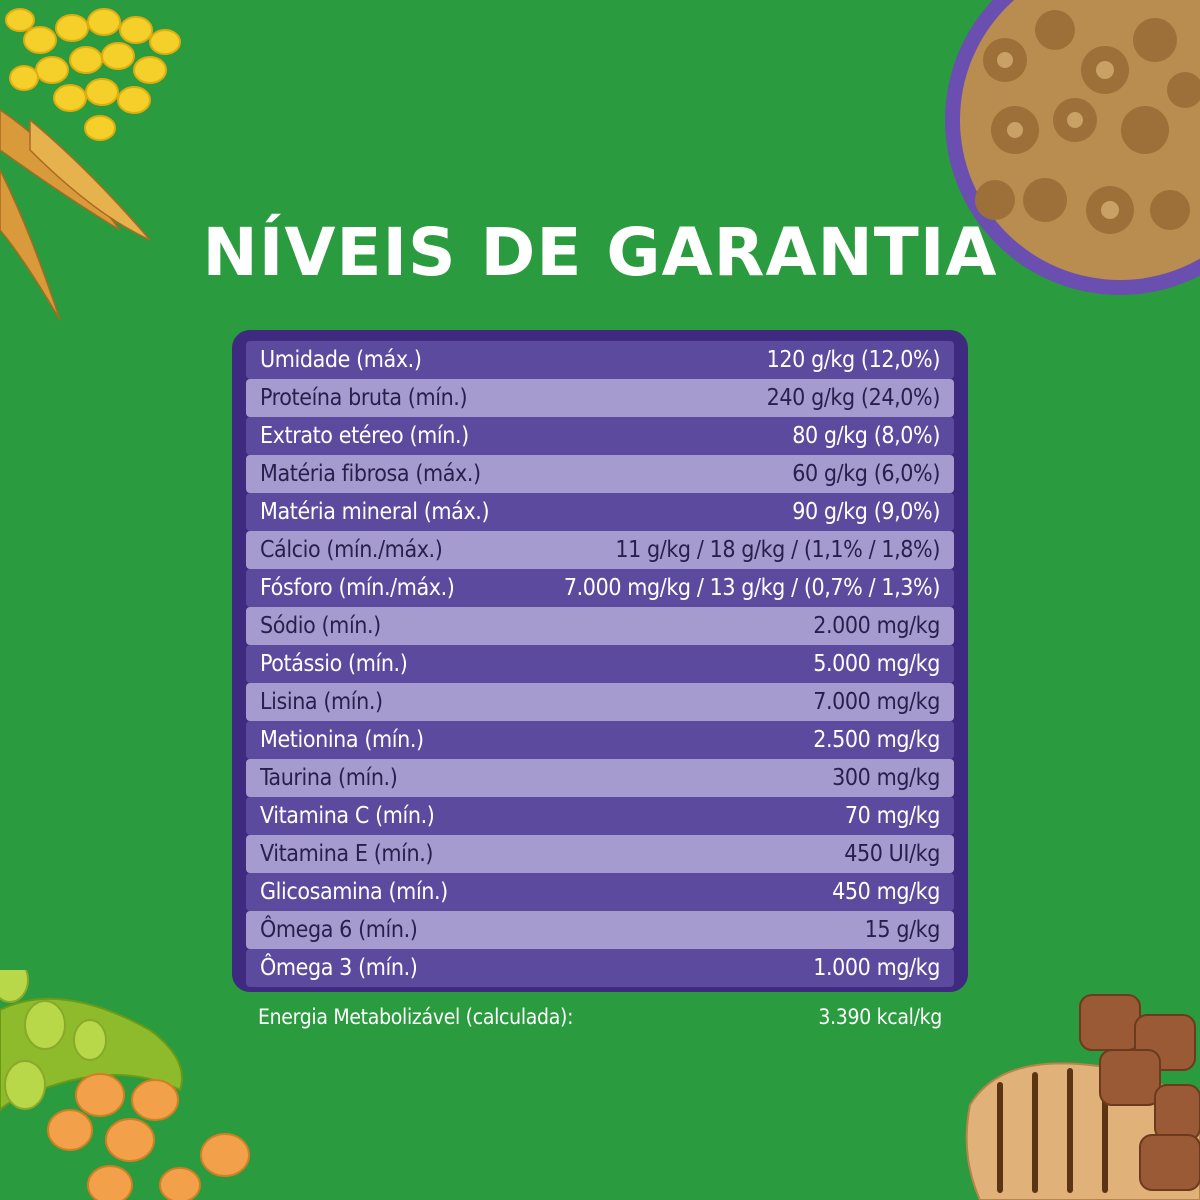  What do you see at coordinates (347, 816) in the screenshot?
I see `row-label: Vitamina C (mín.)` at bounding box center [347, 816].